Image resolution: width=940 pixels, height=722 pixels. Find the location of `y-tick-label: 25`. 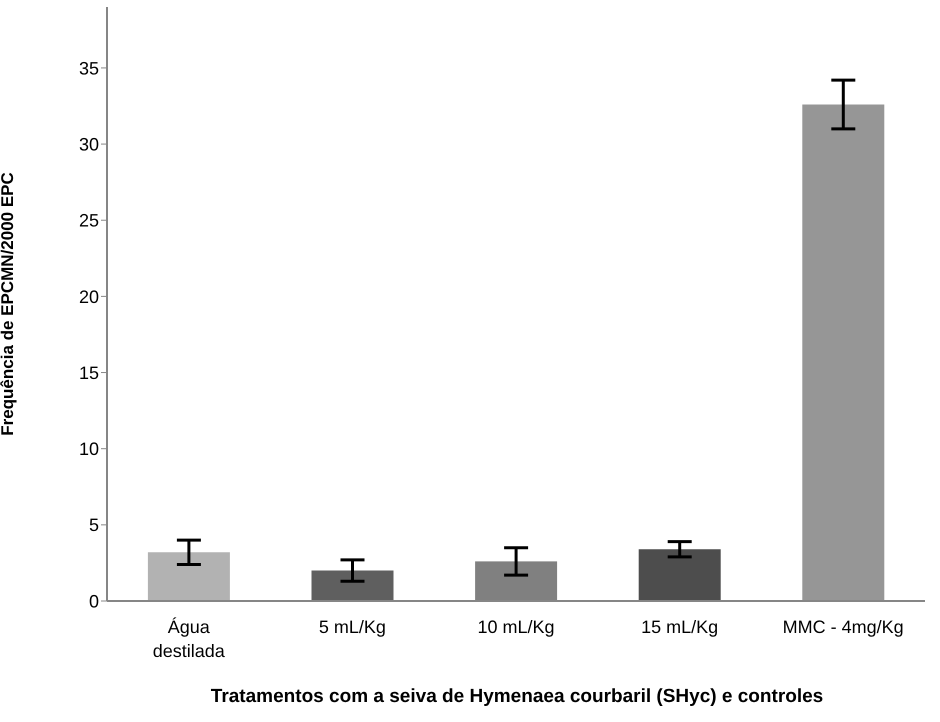

y-tick-label: 25 is located at coordinates (88, 220).